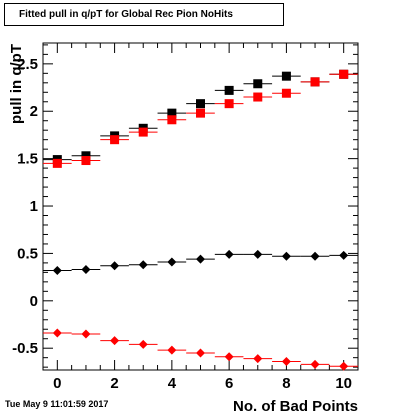 Image resolution: width=400 pixels, height=414 pixels. What do you see at coordinates (172, 383) in the screenshot?
I see `x-tick-label: 4` at bounding box center [172, 383].